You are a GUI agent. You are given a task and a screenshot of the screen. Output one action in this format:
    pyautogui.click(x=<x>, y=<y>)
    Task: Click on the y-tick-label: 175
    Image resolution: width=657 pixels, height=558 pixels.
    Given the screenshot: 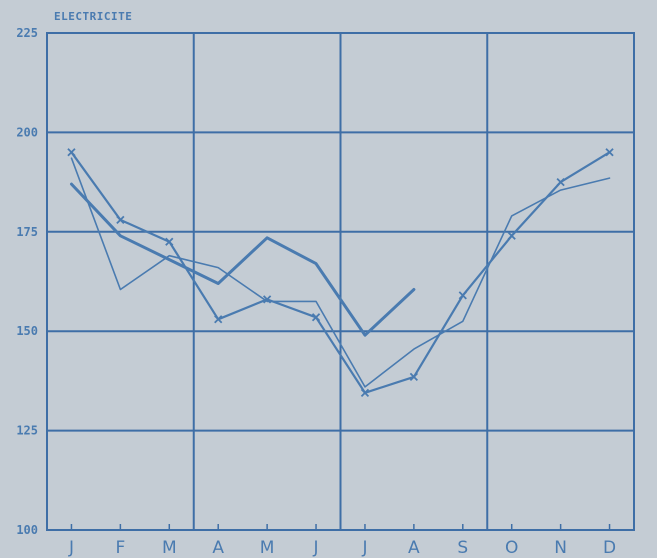 What is the action you would take?
    pyautogui.click(x=27, y=232)
    